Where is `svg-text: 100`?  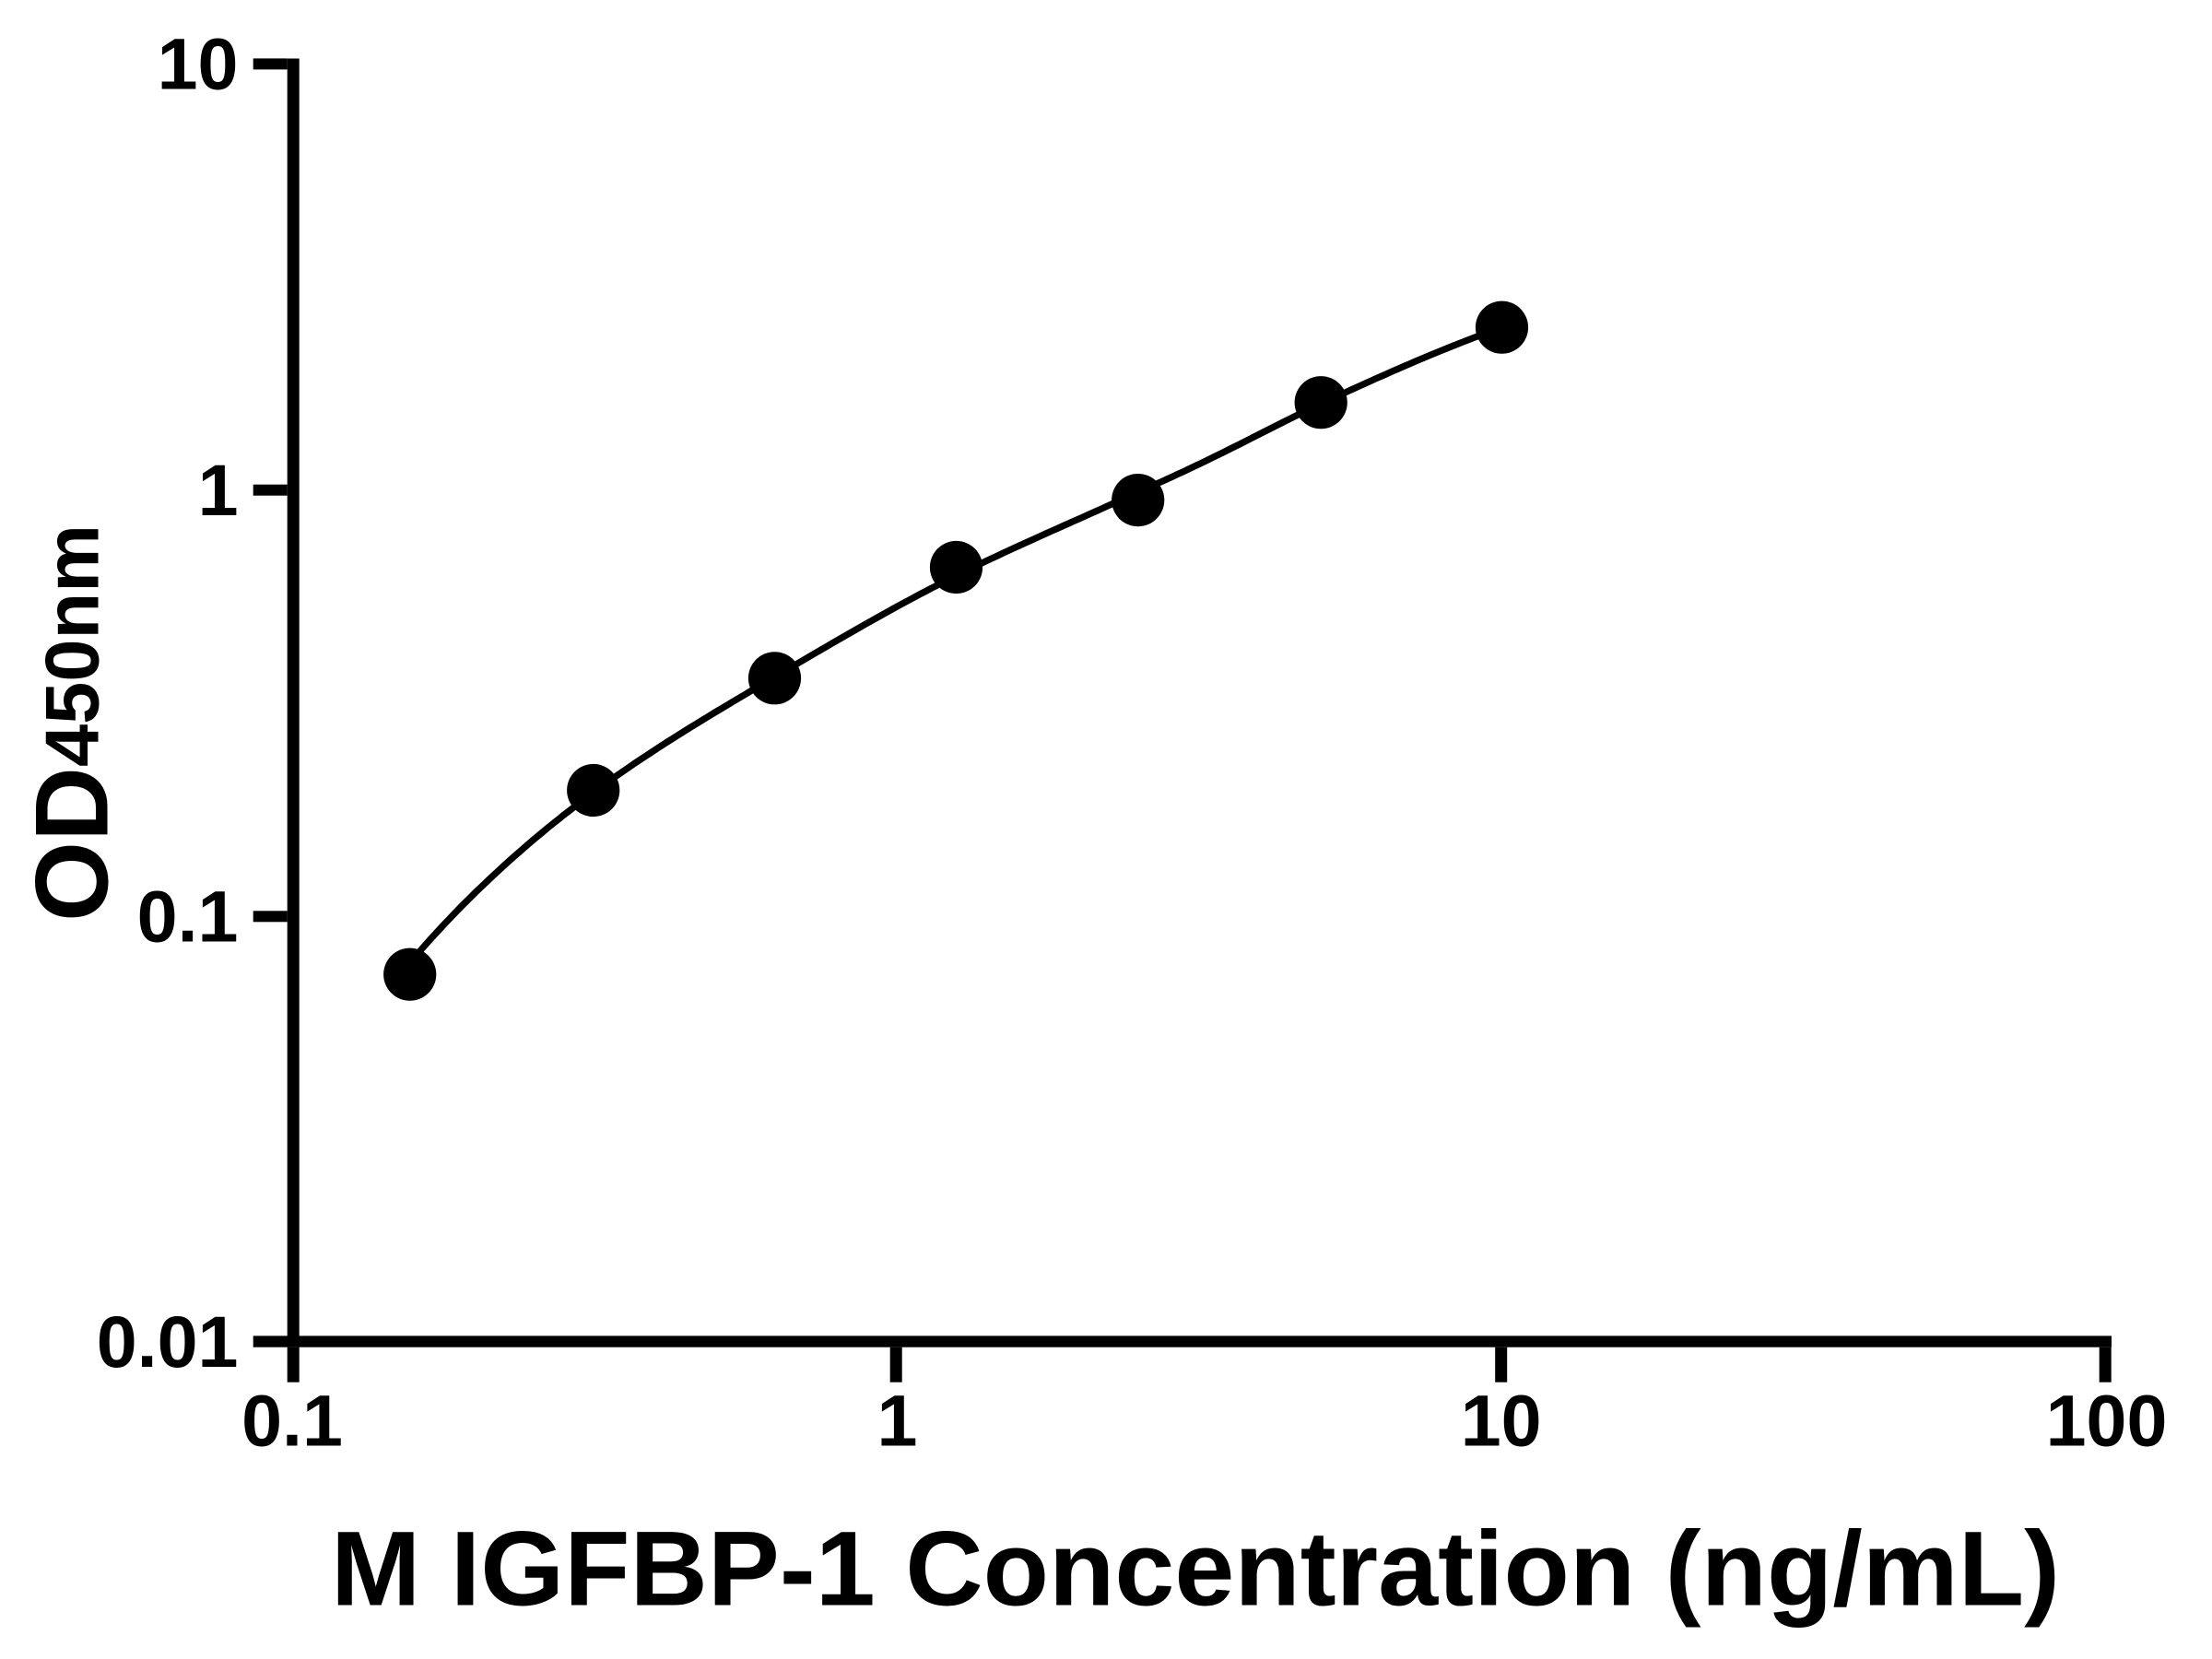
svg-text: 100 is located at coordinates (2107, 1421).